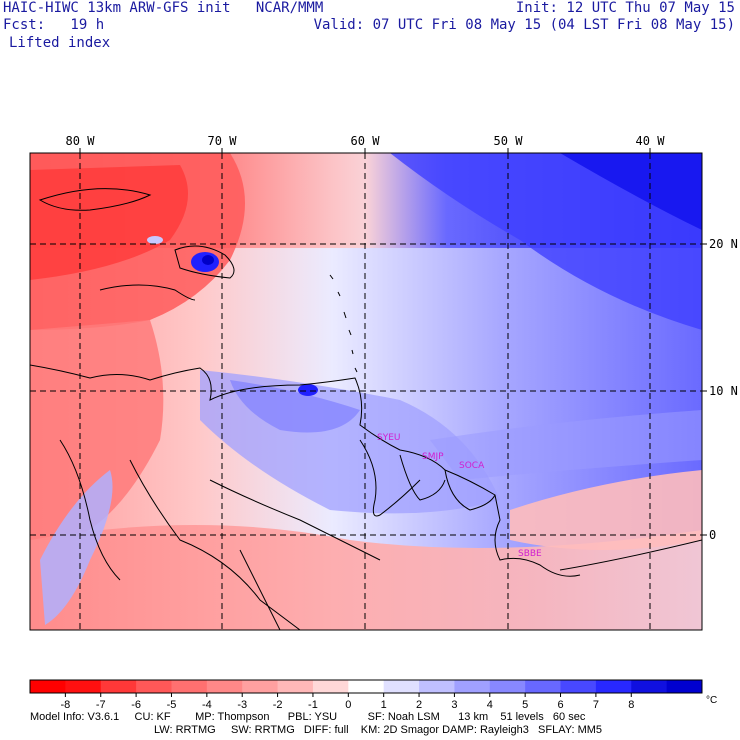 The height and width of the screenshot is (740, 740). Describe the element at coordinates (373, 695) in the screenshot. I see `color-bar: -8 -7 -6 -5 -4 -3 -2 -1 0 1 2 3 4 5 6 7 8 °C` at that location.